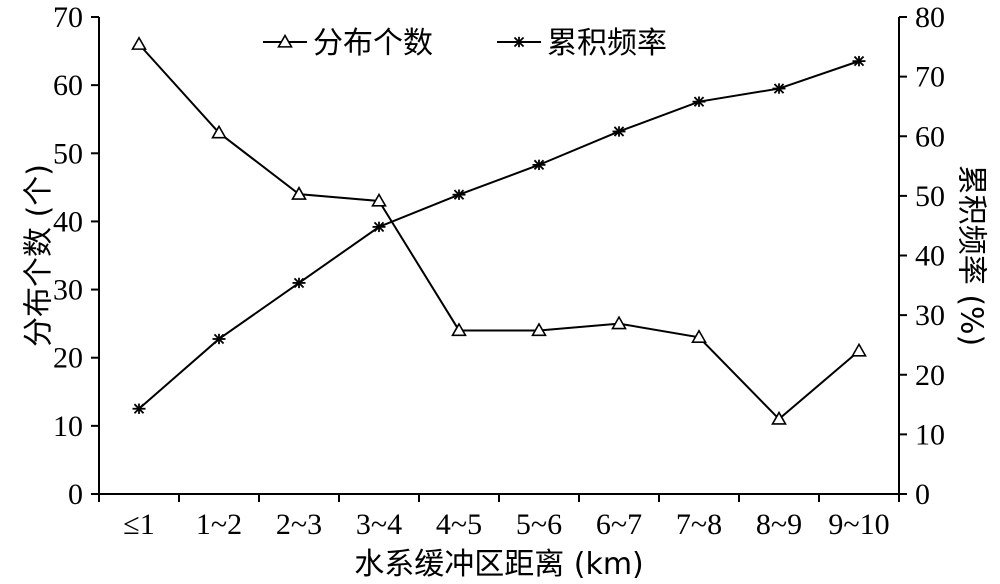 The height and width of the screenshot is (584, 1000). I want to click on right-y-tick-label: 20, so click(930, 375).